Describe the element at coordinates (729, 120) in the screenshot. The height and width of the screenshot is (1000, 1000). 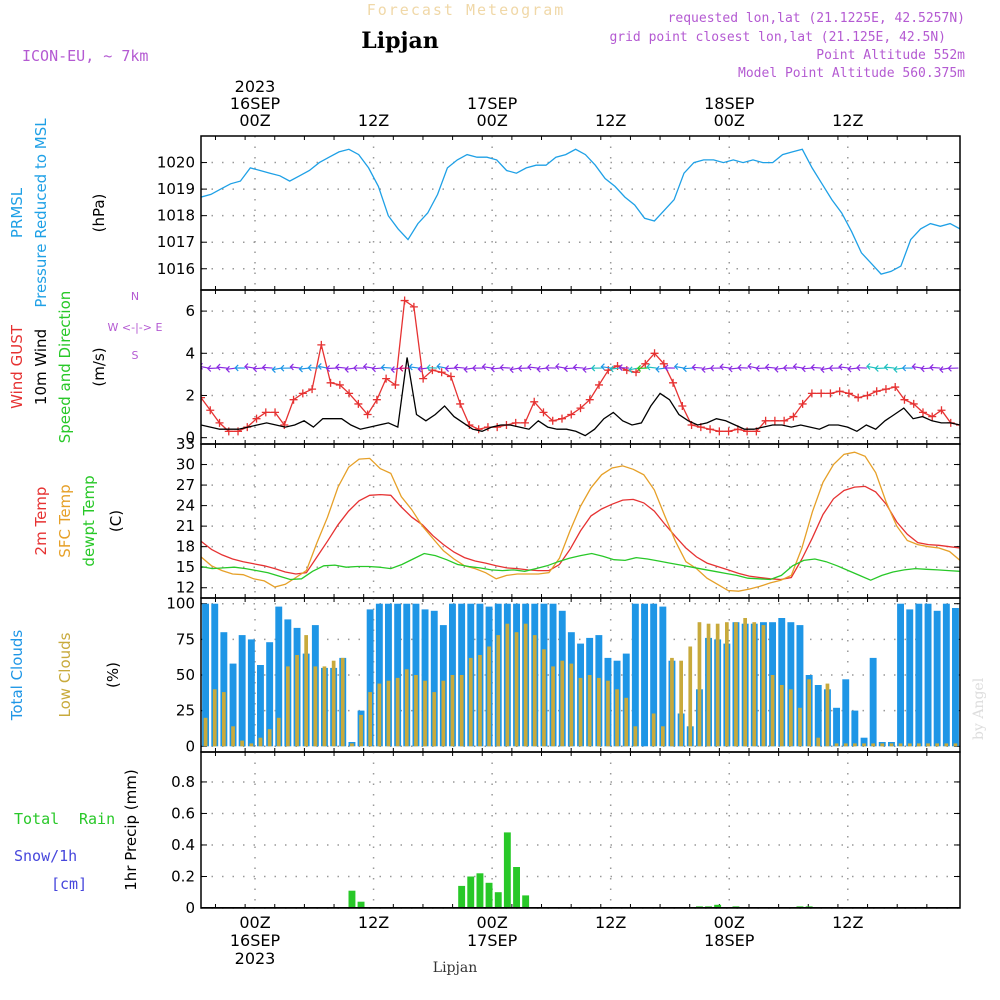
I see `top-time-label: 00Z` at that location.